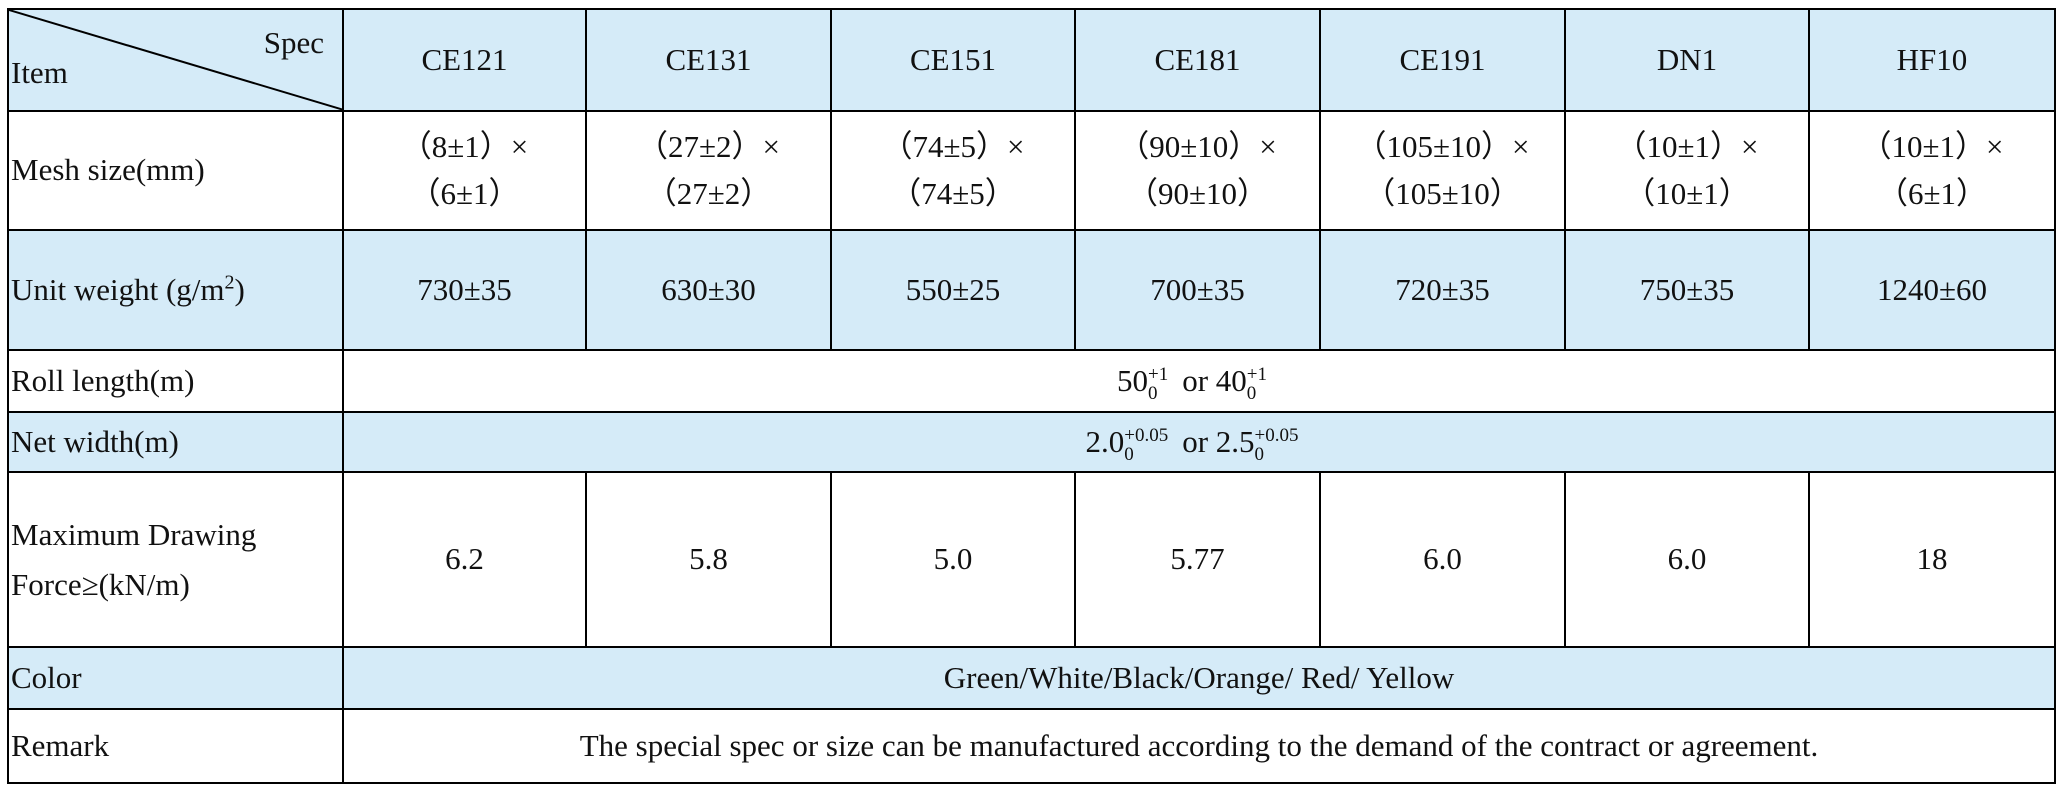  What do you see at coordinates (1231, 380) in the screenshot?
I see `base: 40` at bounding box center [1231, 380].